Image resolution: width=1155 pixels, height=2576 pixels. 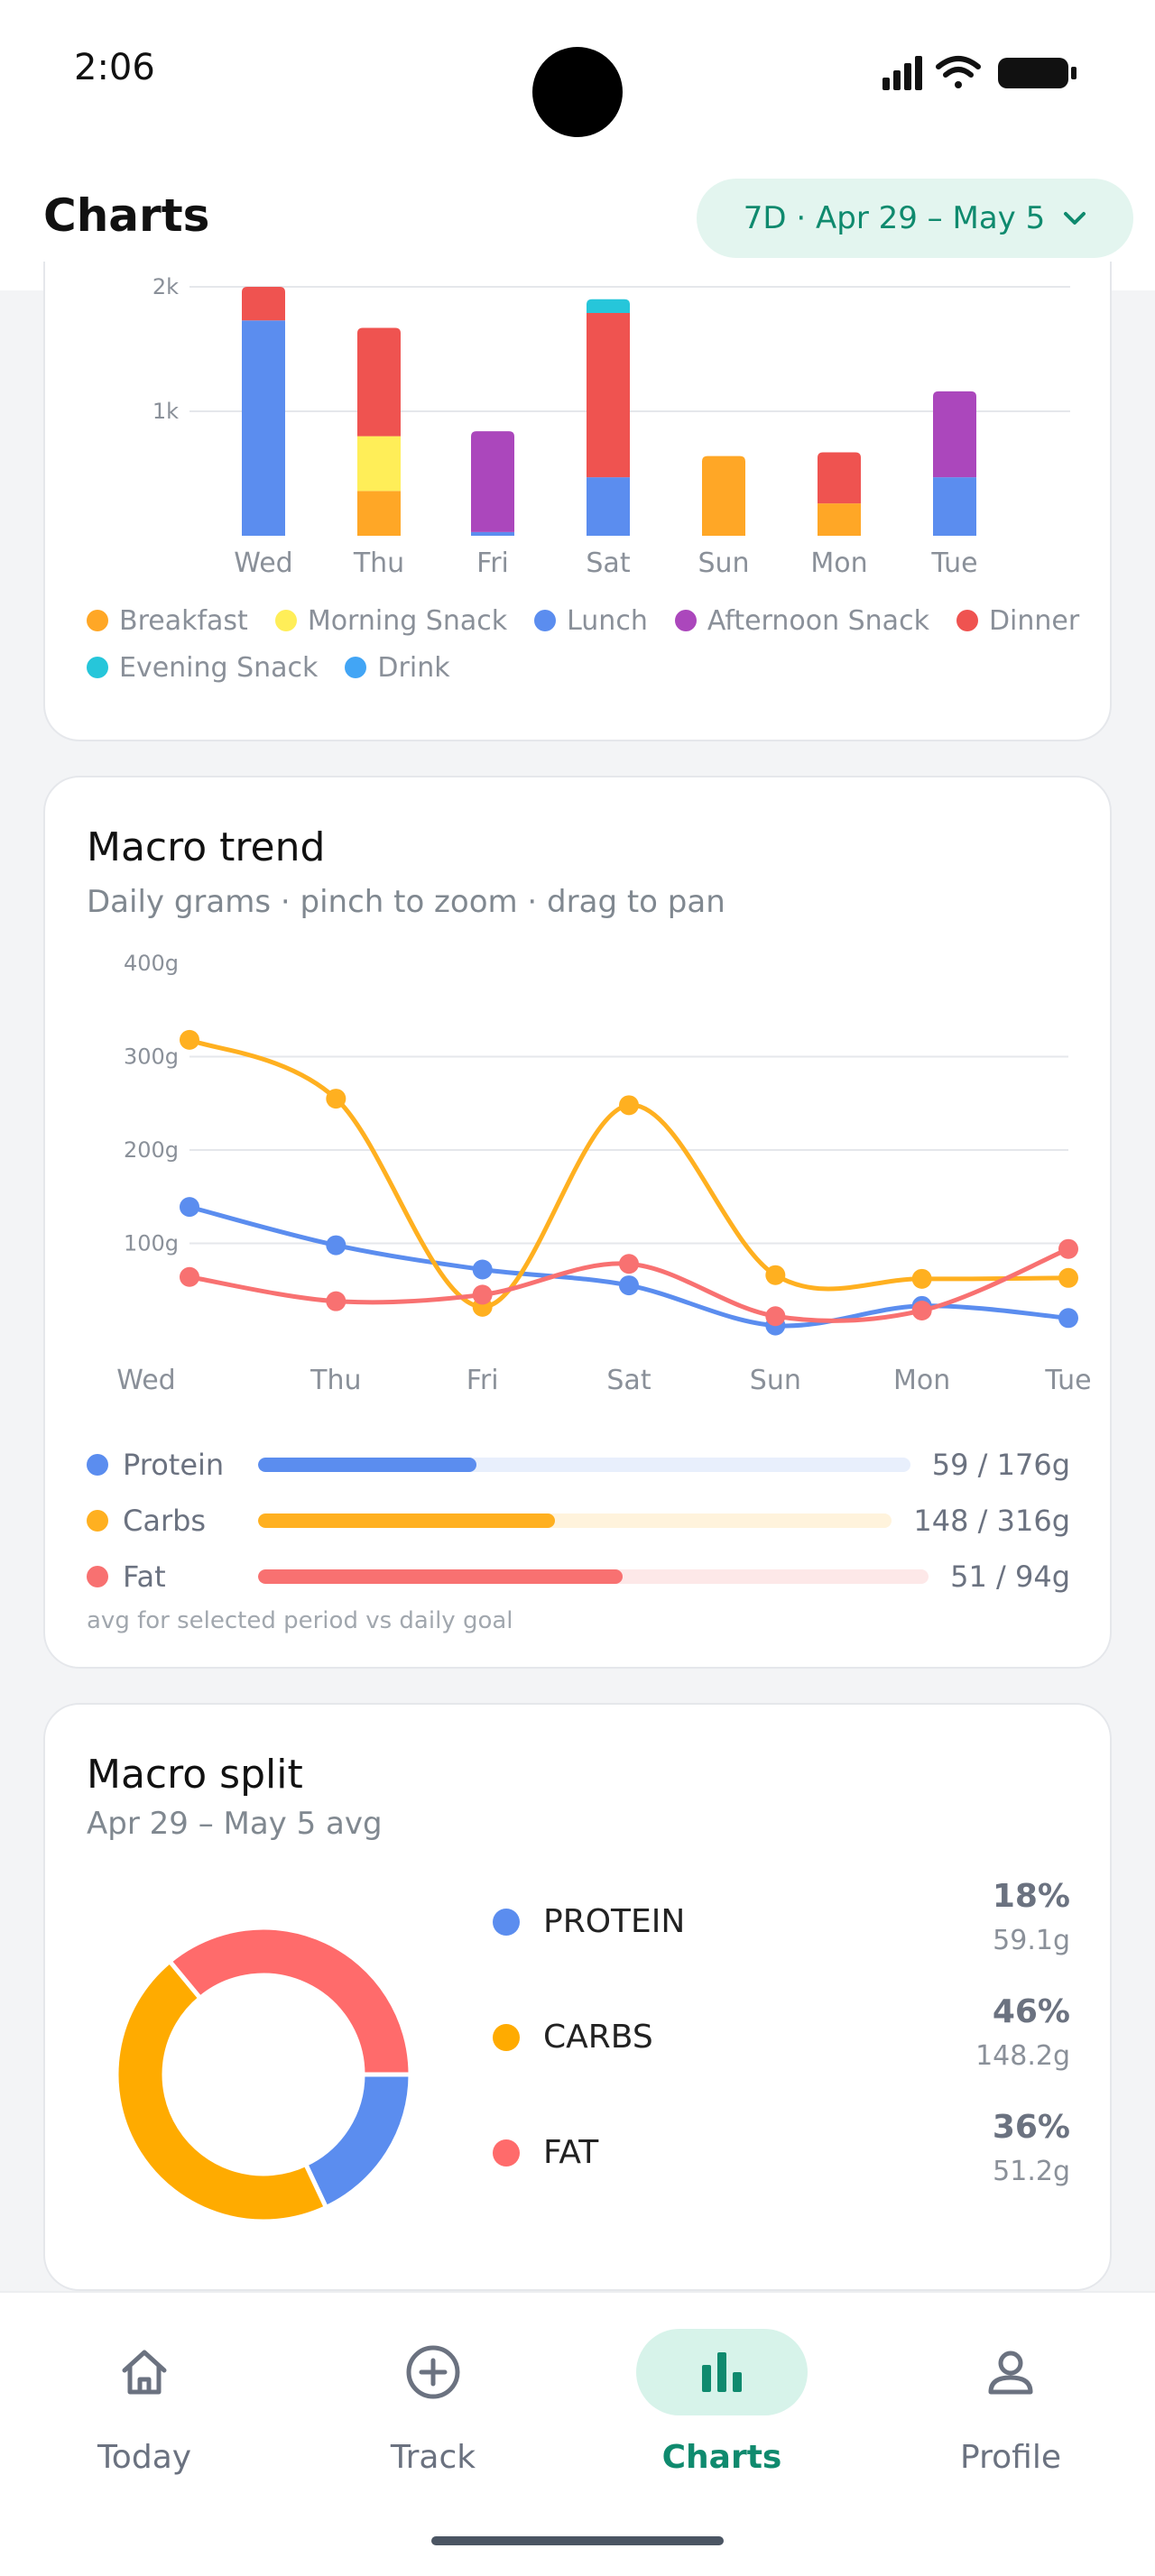 I want to click on calories-bar-chart: 2k 1k Wed Thu Fri Sat Sun Mon Tue, so click(x=611, y=425).